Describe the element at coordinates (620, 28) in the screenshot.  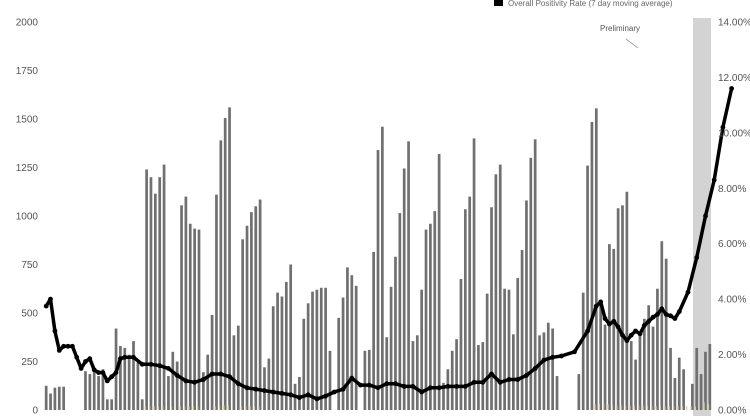
I see `preliminary-label: Preliminary` at that location.